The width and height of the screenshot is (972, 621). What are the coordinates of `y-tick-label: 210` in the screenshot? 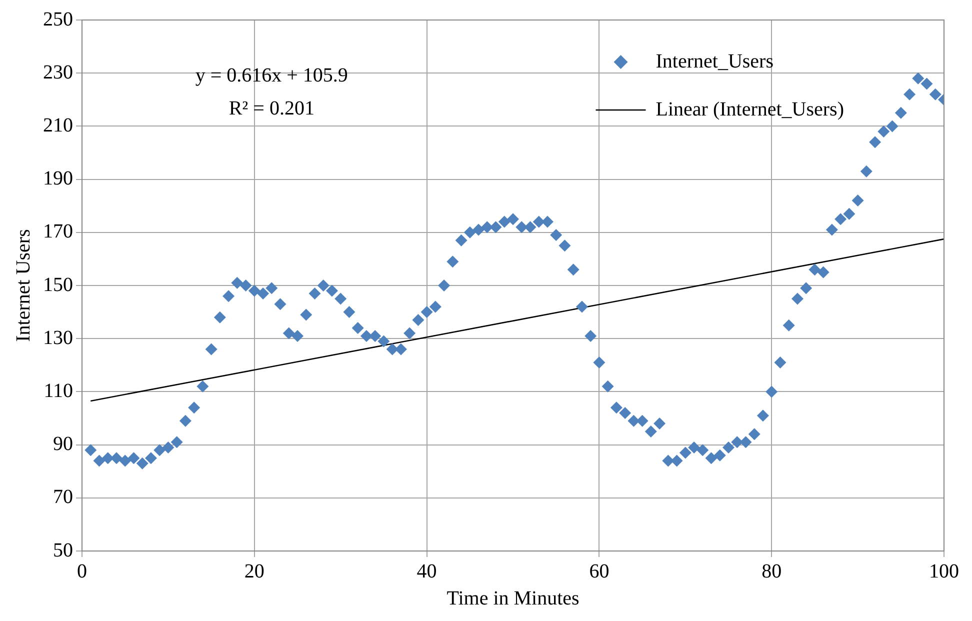 It's located at (58, 125).